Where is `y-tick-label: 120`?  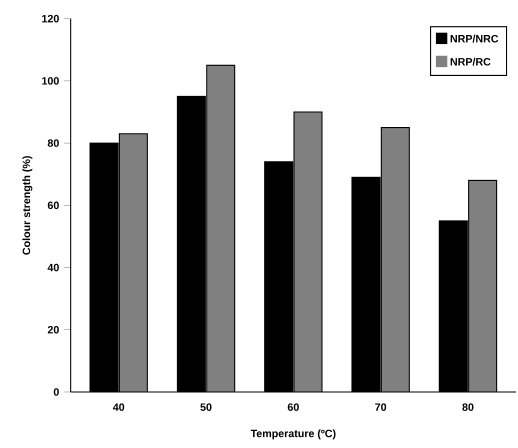 y-tick-label: 120 is located at coordinates (50, 18).